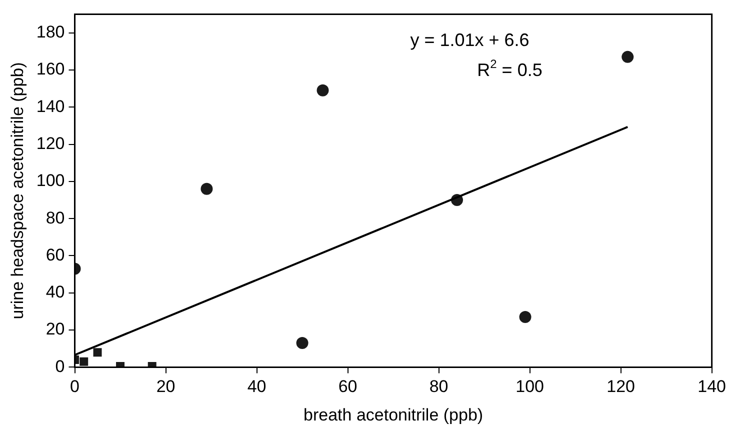 This screenshot has height=434, width=730. What do you see at coordinates (438, 386) in the screenshot?
I see `x-tick-label: 80` at bounding box center [438, 386].